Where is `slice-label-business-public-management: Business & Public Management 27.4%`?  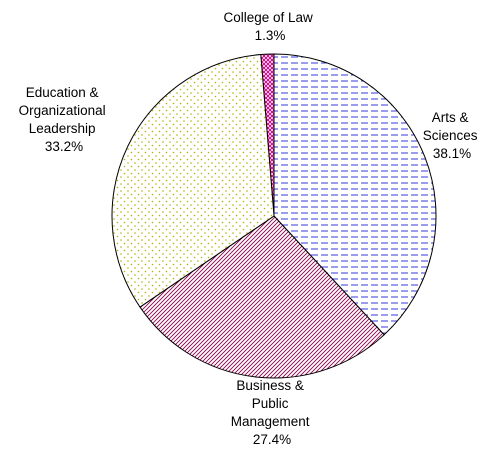
slice-label-business-public-management: Business & Public Management 27.4% is located at coordinates (272, 412).